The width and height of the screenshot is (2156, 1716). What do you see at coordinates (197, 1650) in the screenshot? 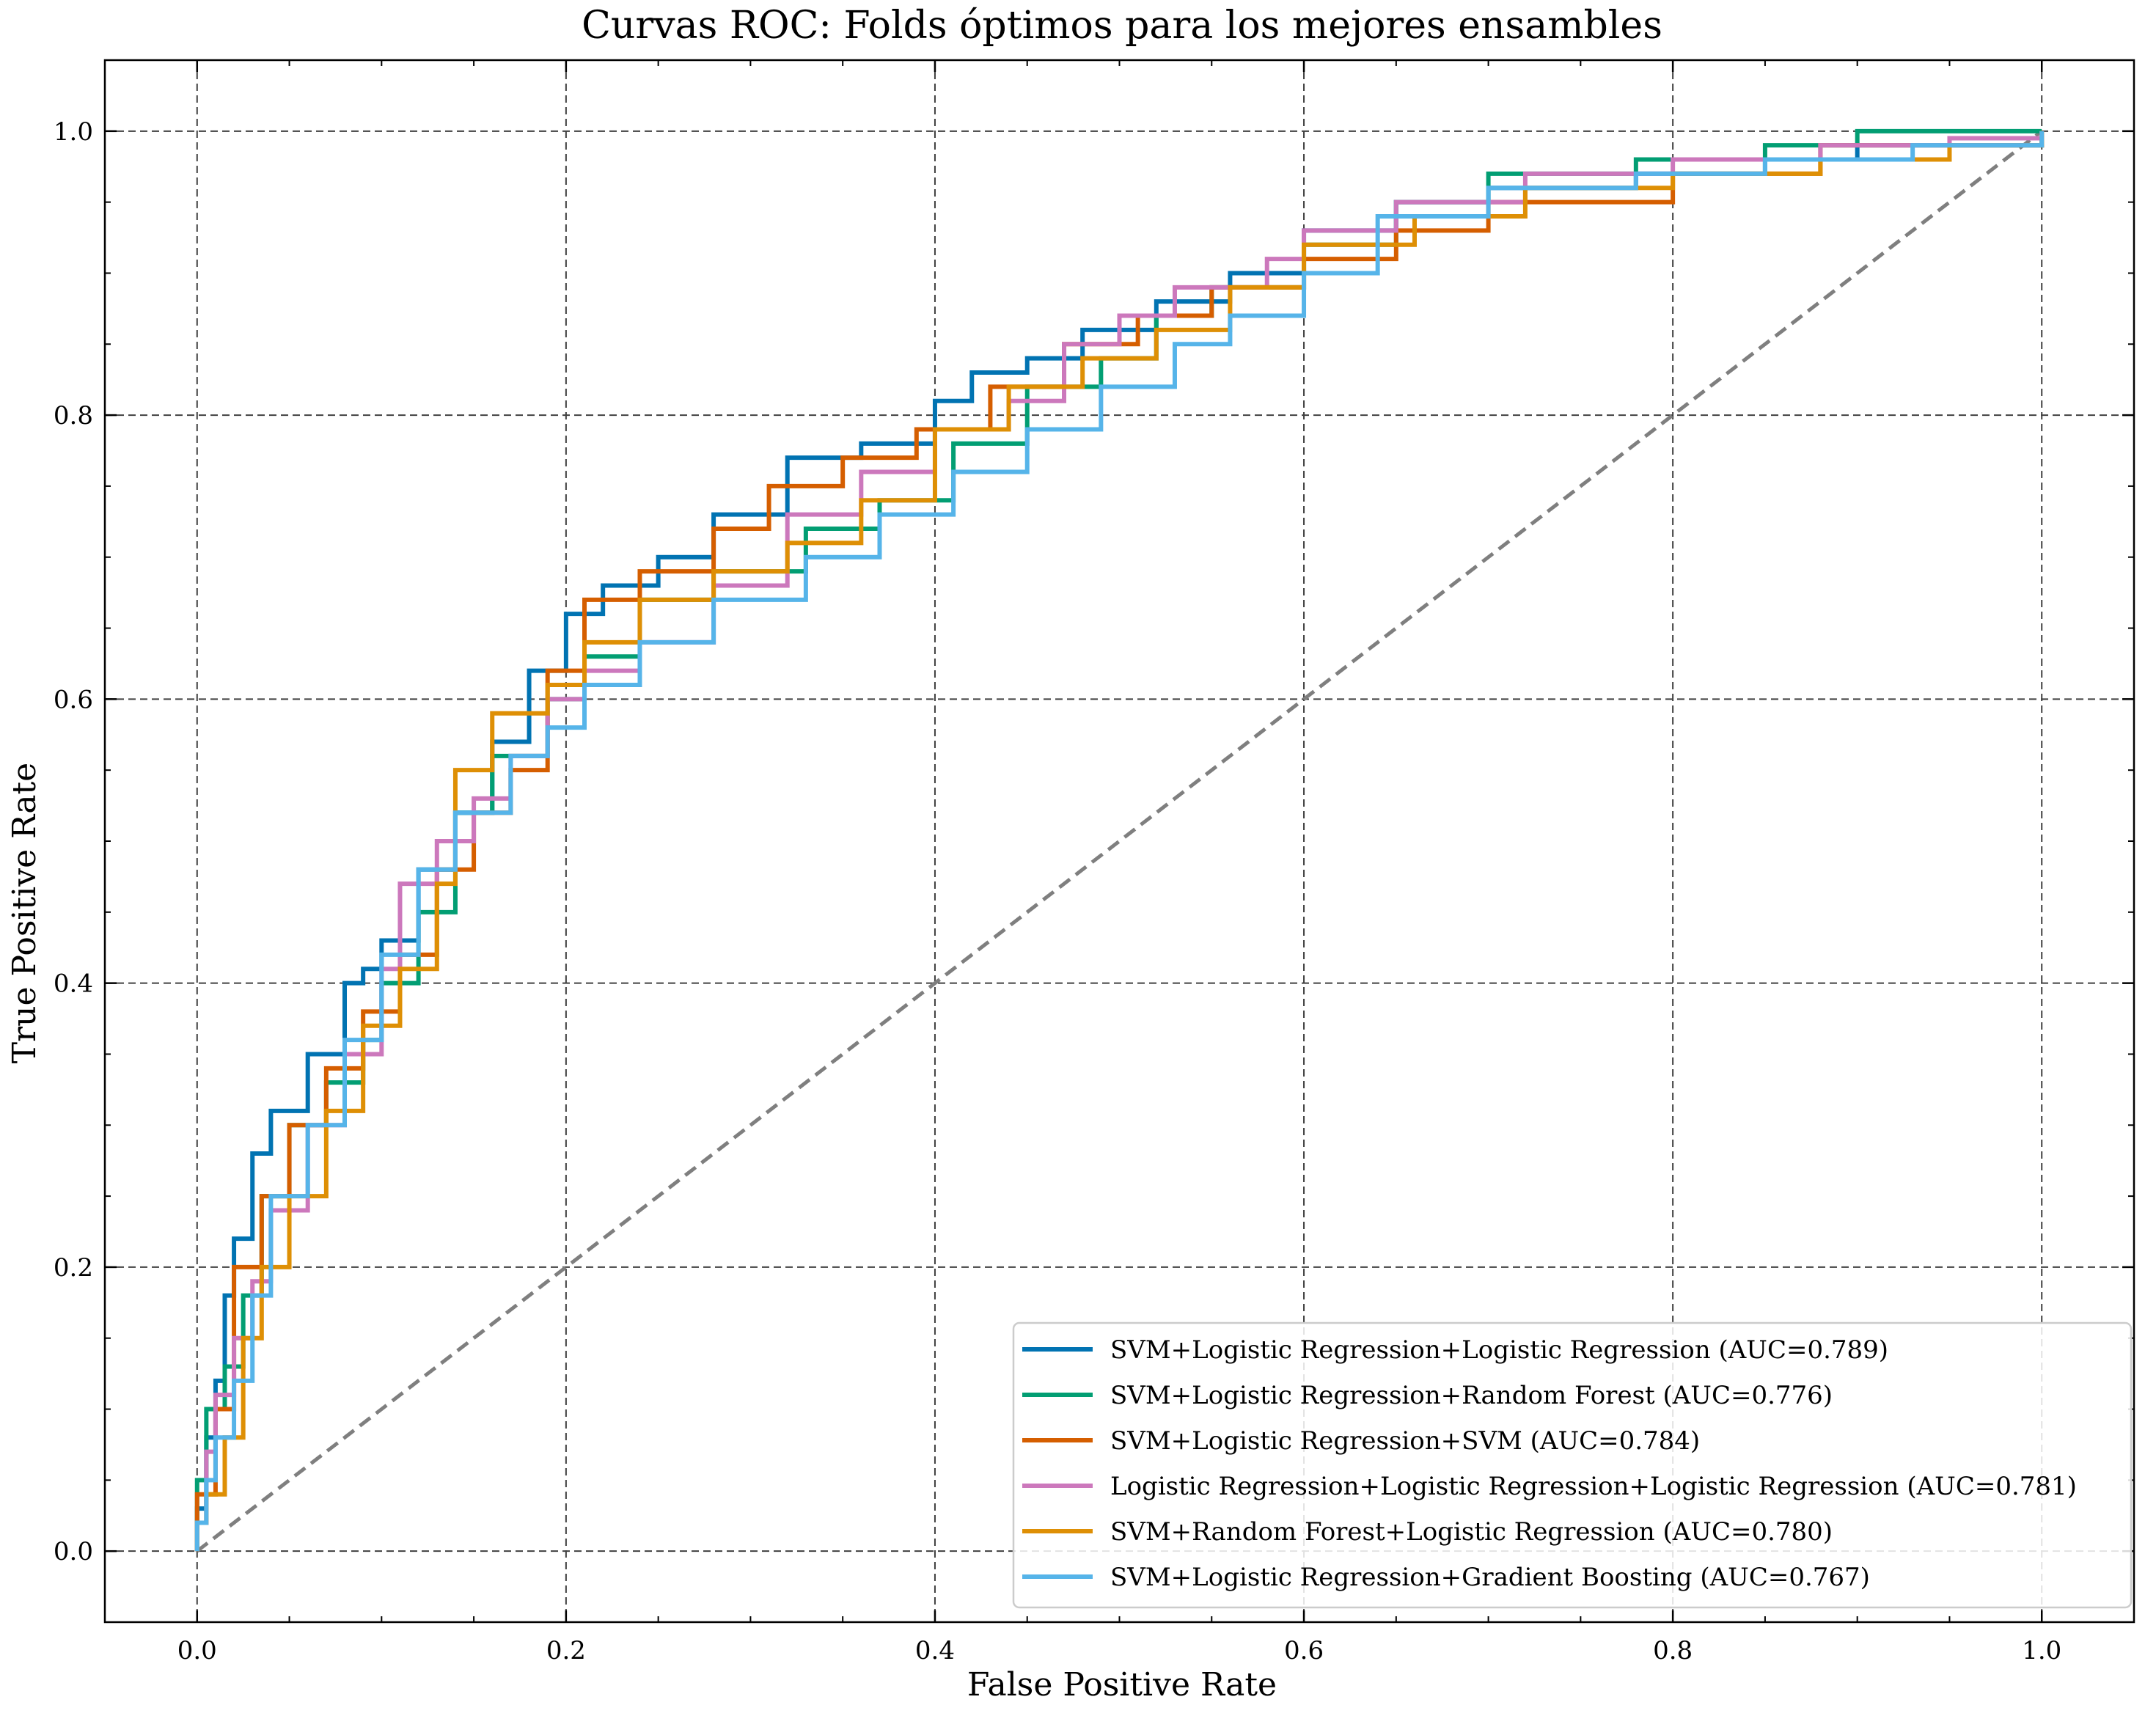
I see `x-tick-label: 0.0` at bounding box center [197, 1650].